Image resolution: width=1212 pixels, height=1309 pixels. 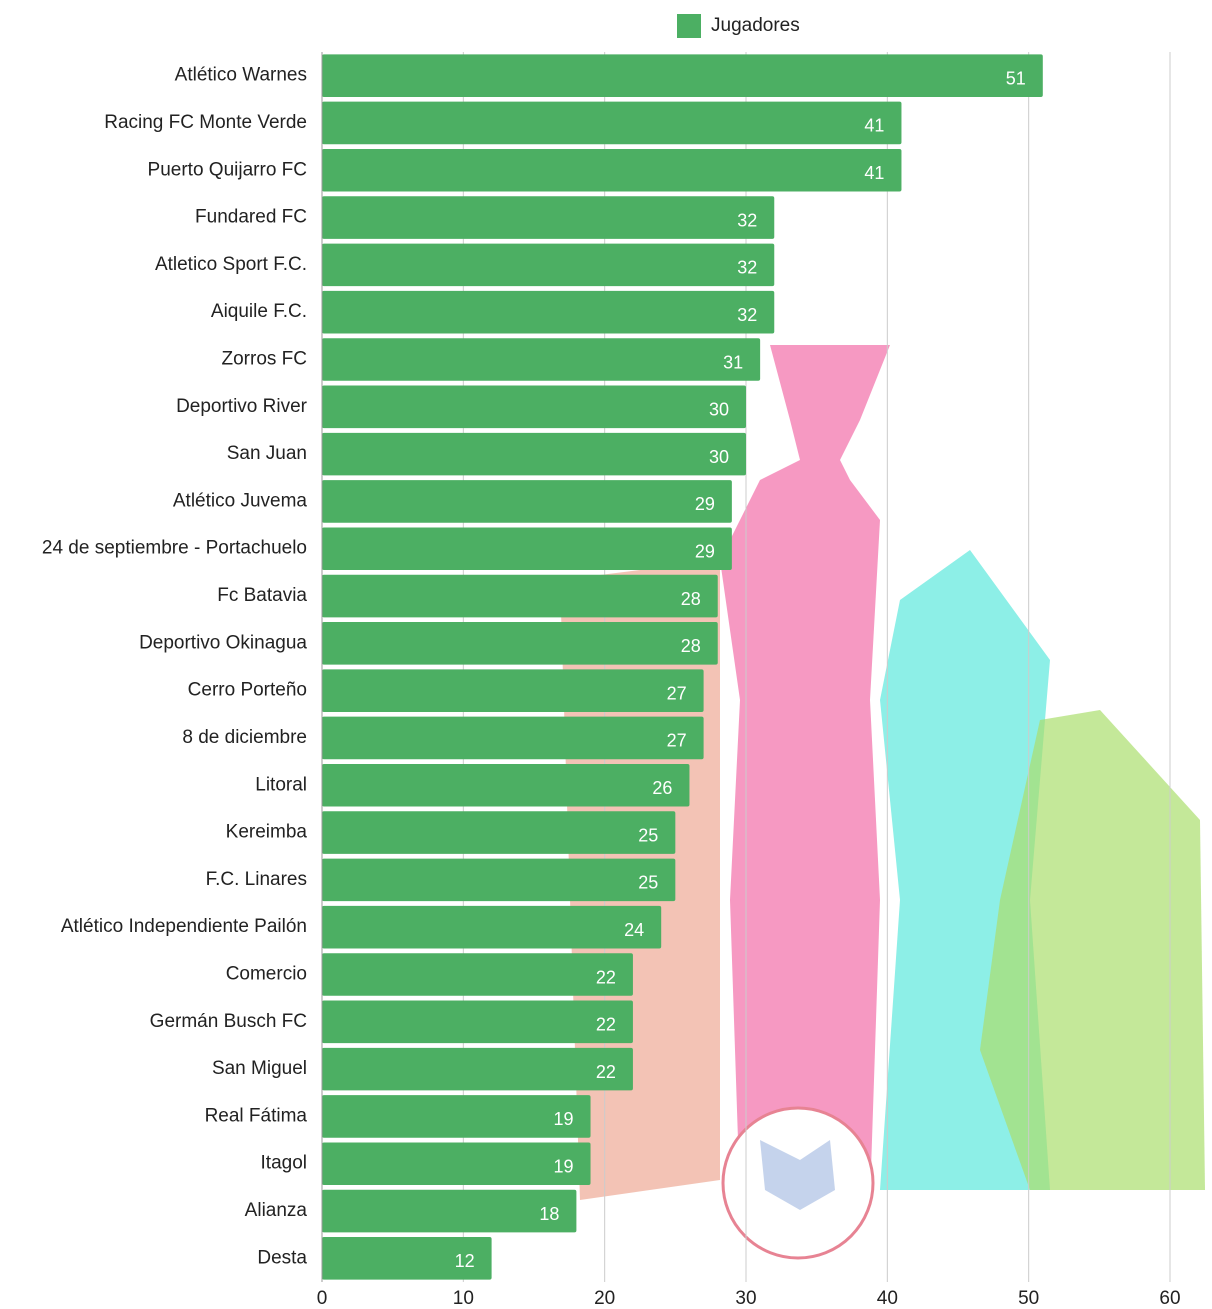 I want to click on x-tick-label: 50, so click(x=1028, y=1298).